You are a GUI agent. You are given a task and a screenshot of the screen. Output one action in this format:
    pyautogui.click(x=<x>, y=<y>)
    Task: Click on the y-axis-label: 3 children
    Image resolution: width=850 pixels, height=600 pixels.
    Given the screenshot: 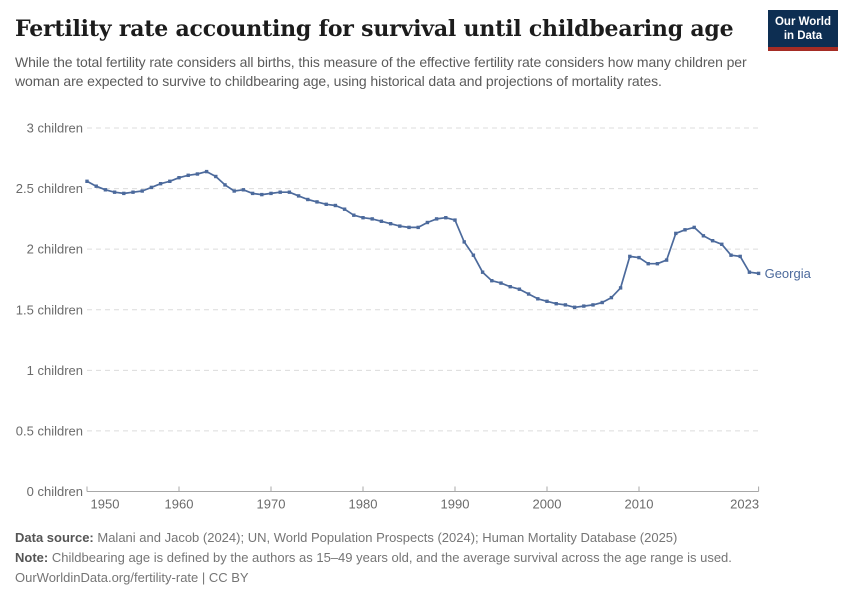 What is the action you would take?
    pyautogui.click(x=55, y=128)
    